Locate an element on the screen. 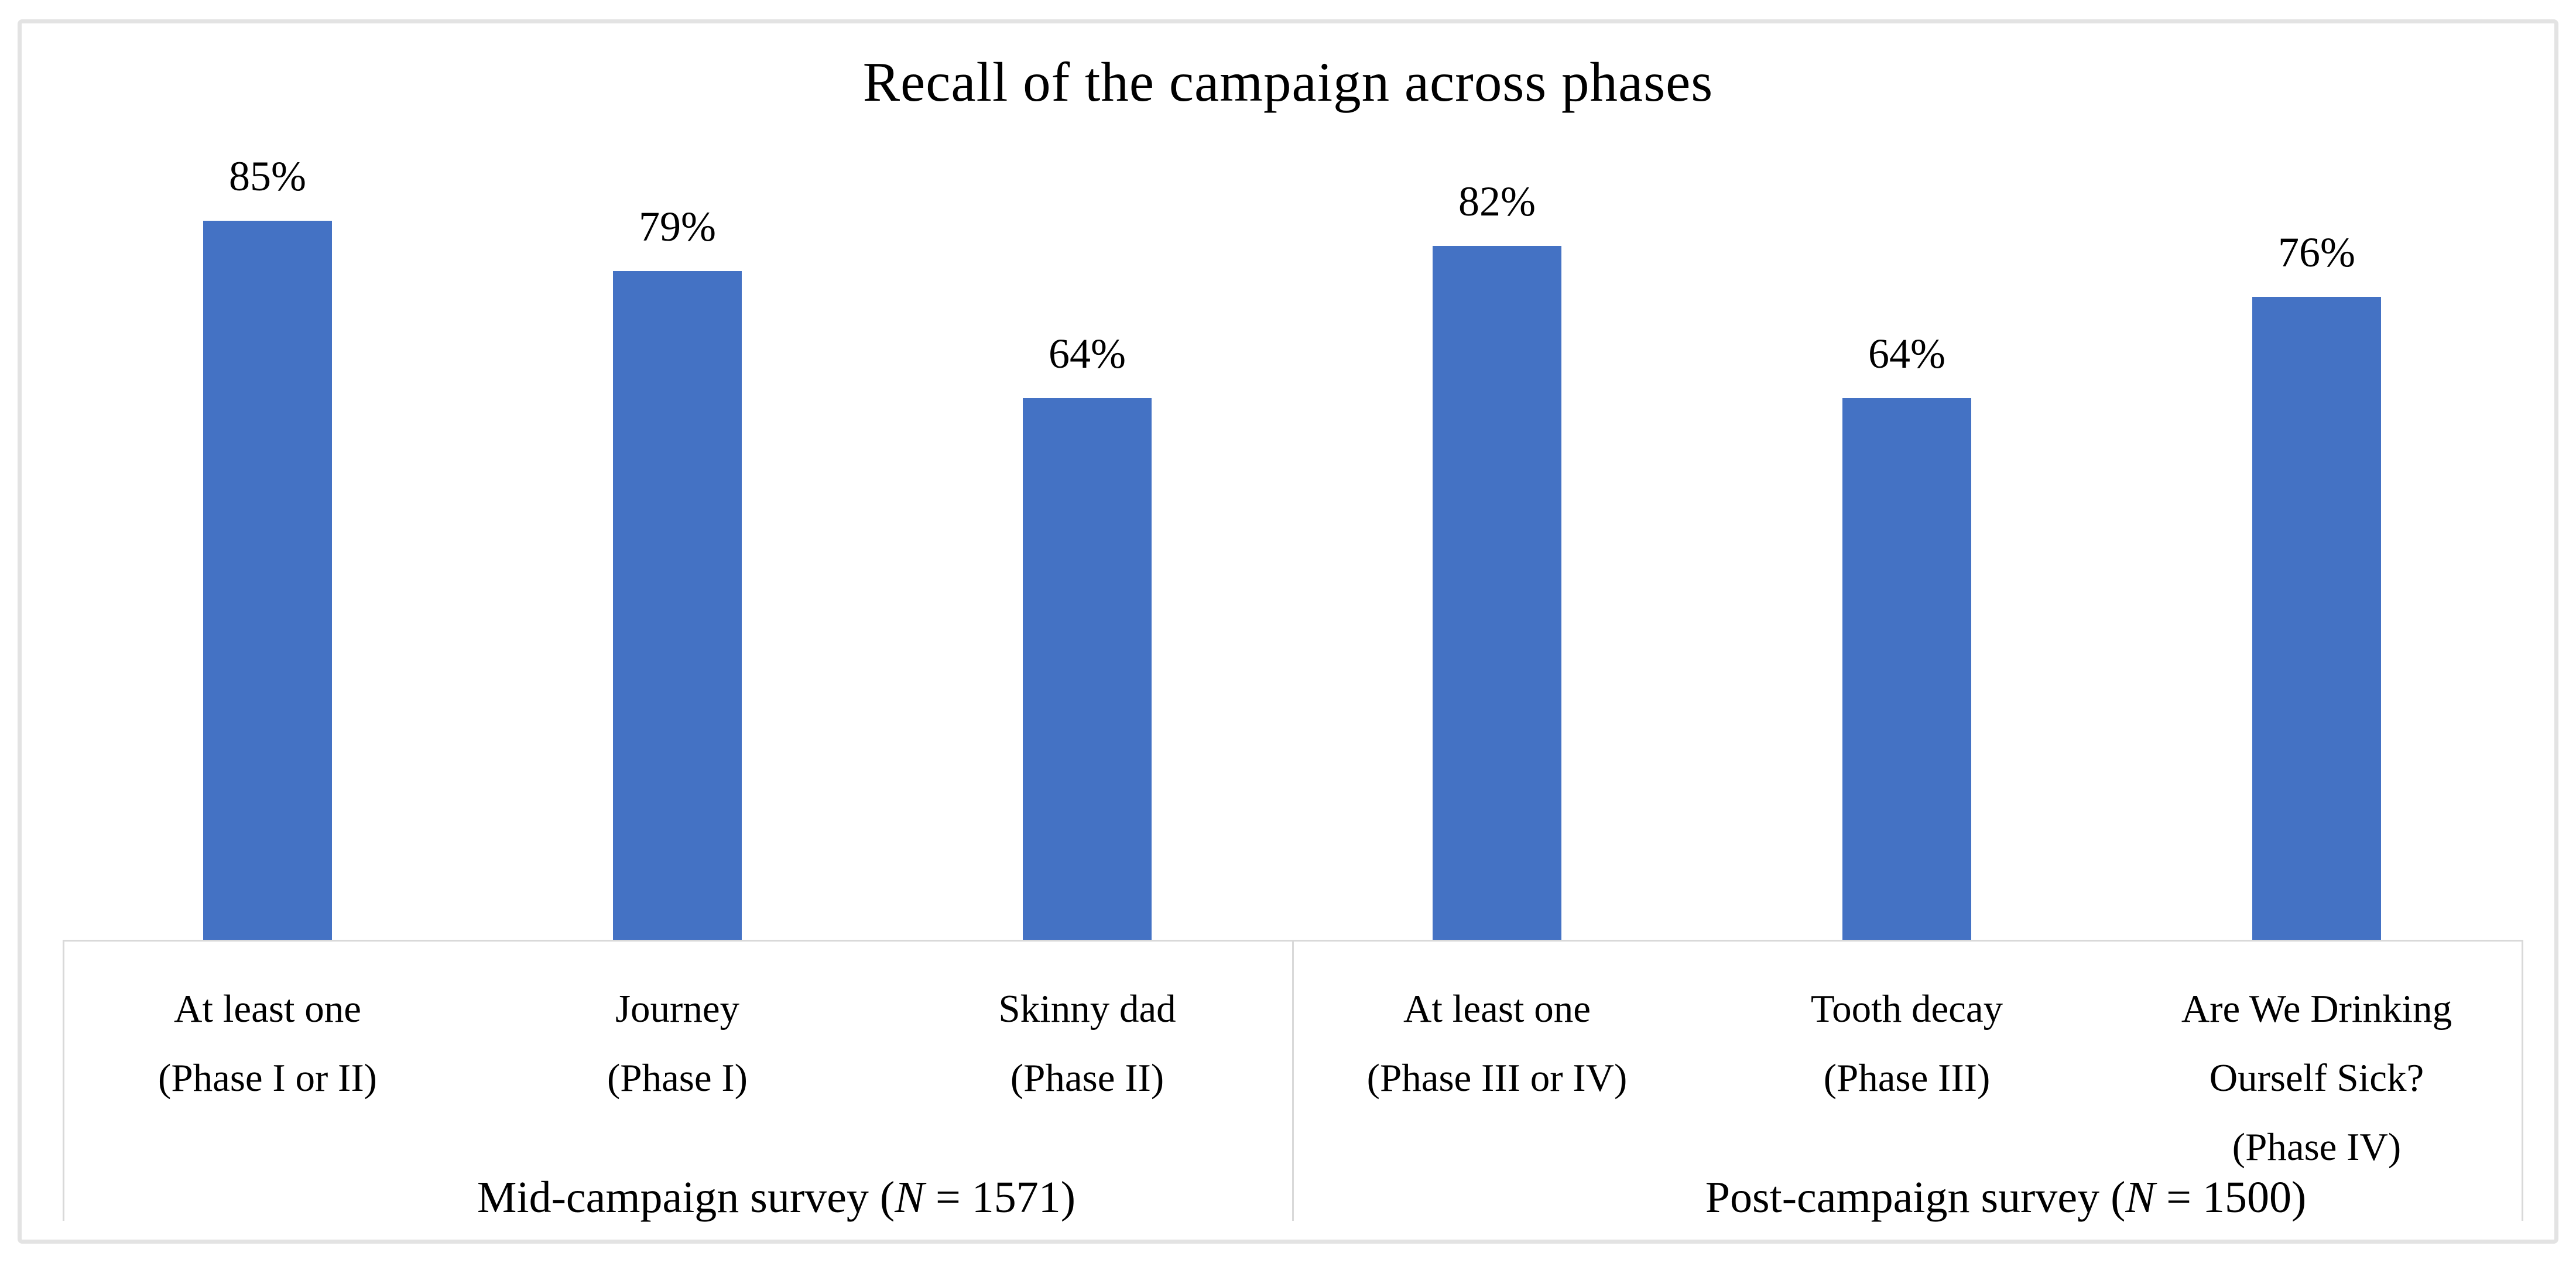 The height and width of the screenshot is (1263, 2576). bar-value-label: 85% is located at coordinates (267, 176).